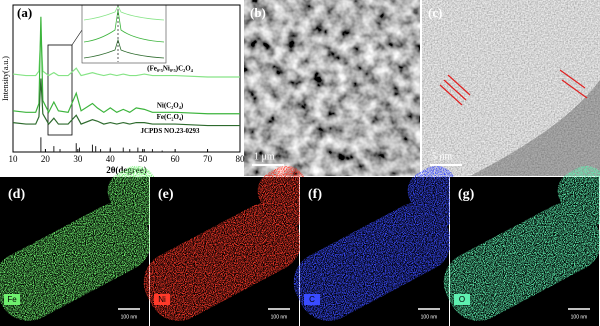  I want to click on series-label: (Fe₀.₅Ni₀.₅)C₂O₄, so click(170, 69).